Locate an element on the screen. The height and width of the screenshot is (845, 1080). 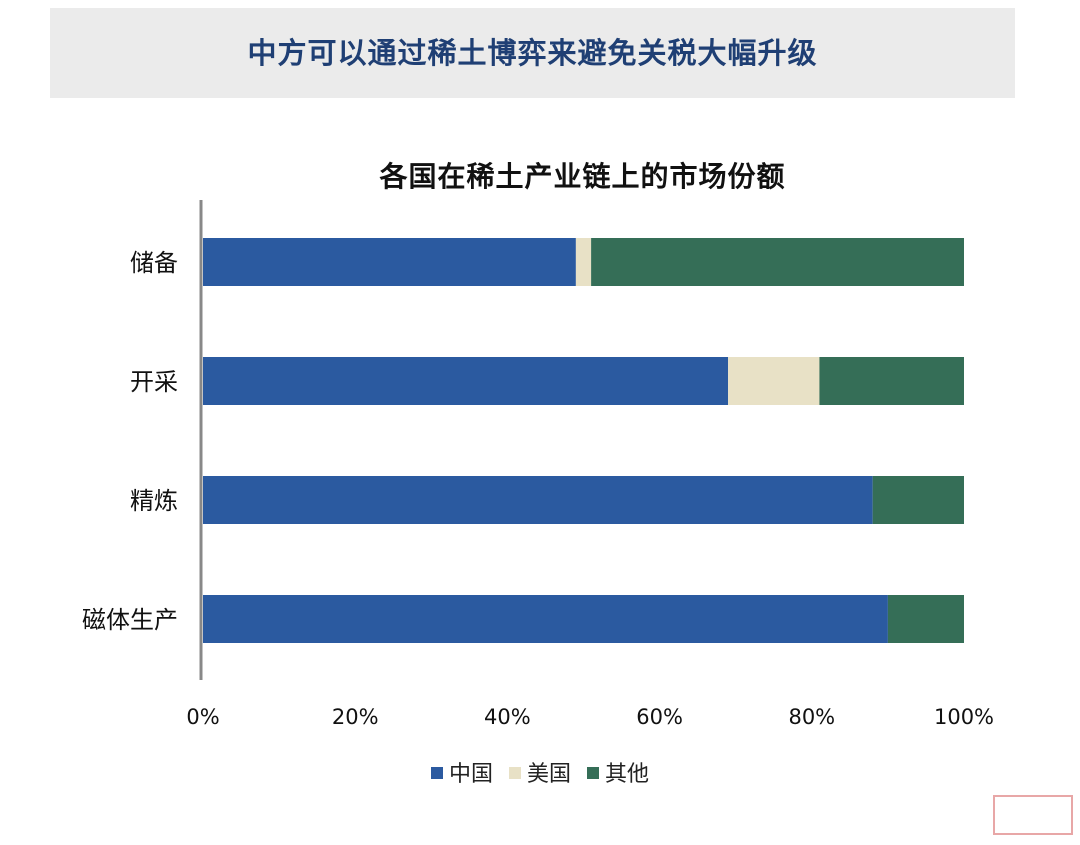
bar-segment-磁体生产-其他 is located at coordinates (925, 619).